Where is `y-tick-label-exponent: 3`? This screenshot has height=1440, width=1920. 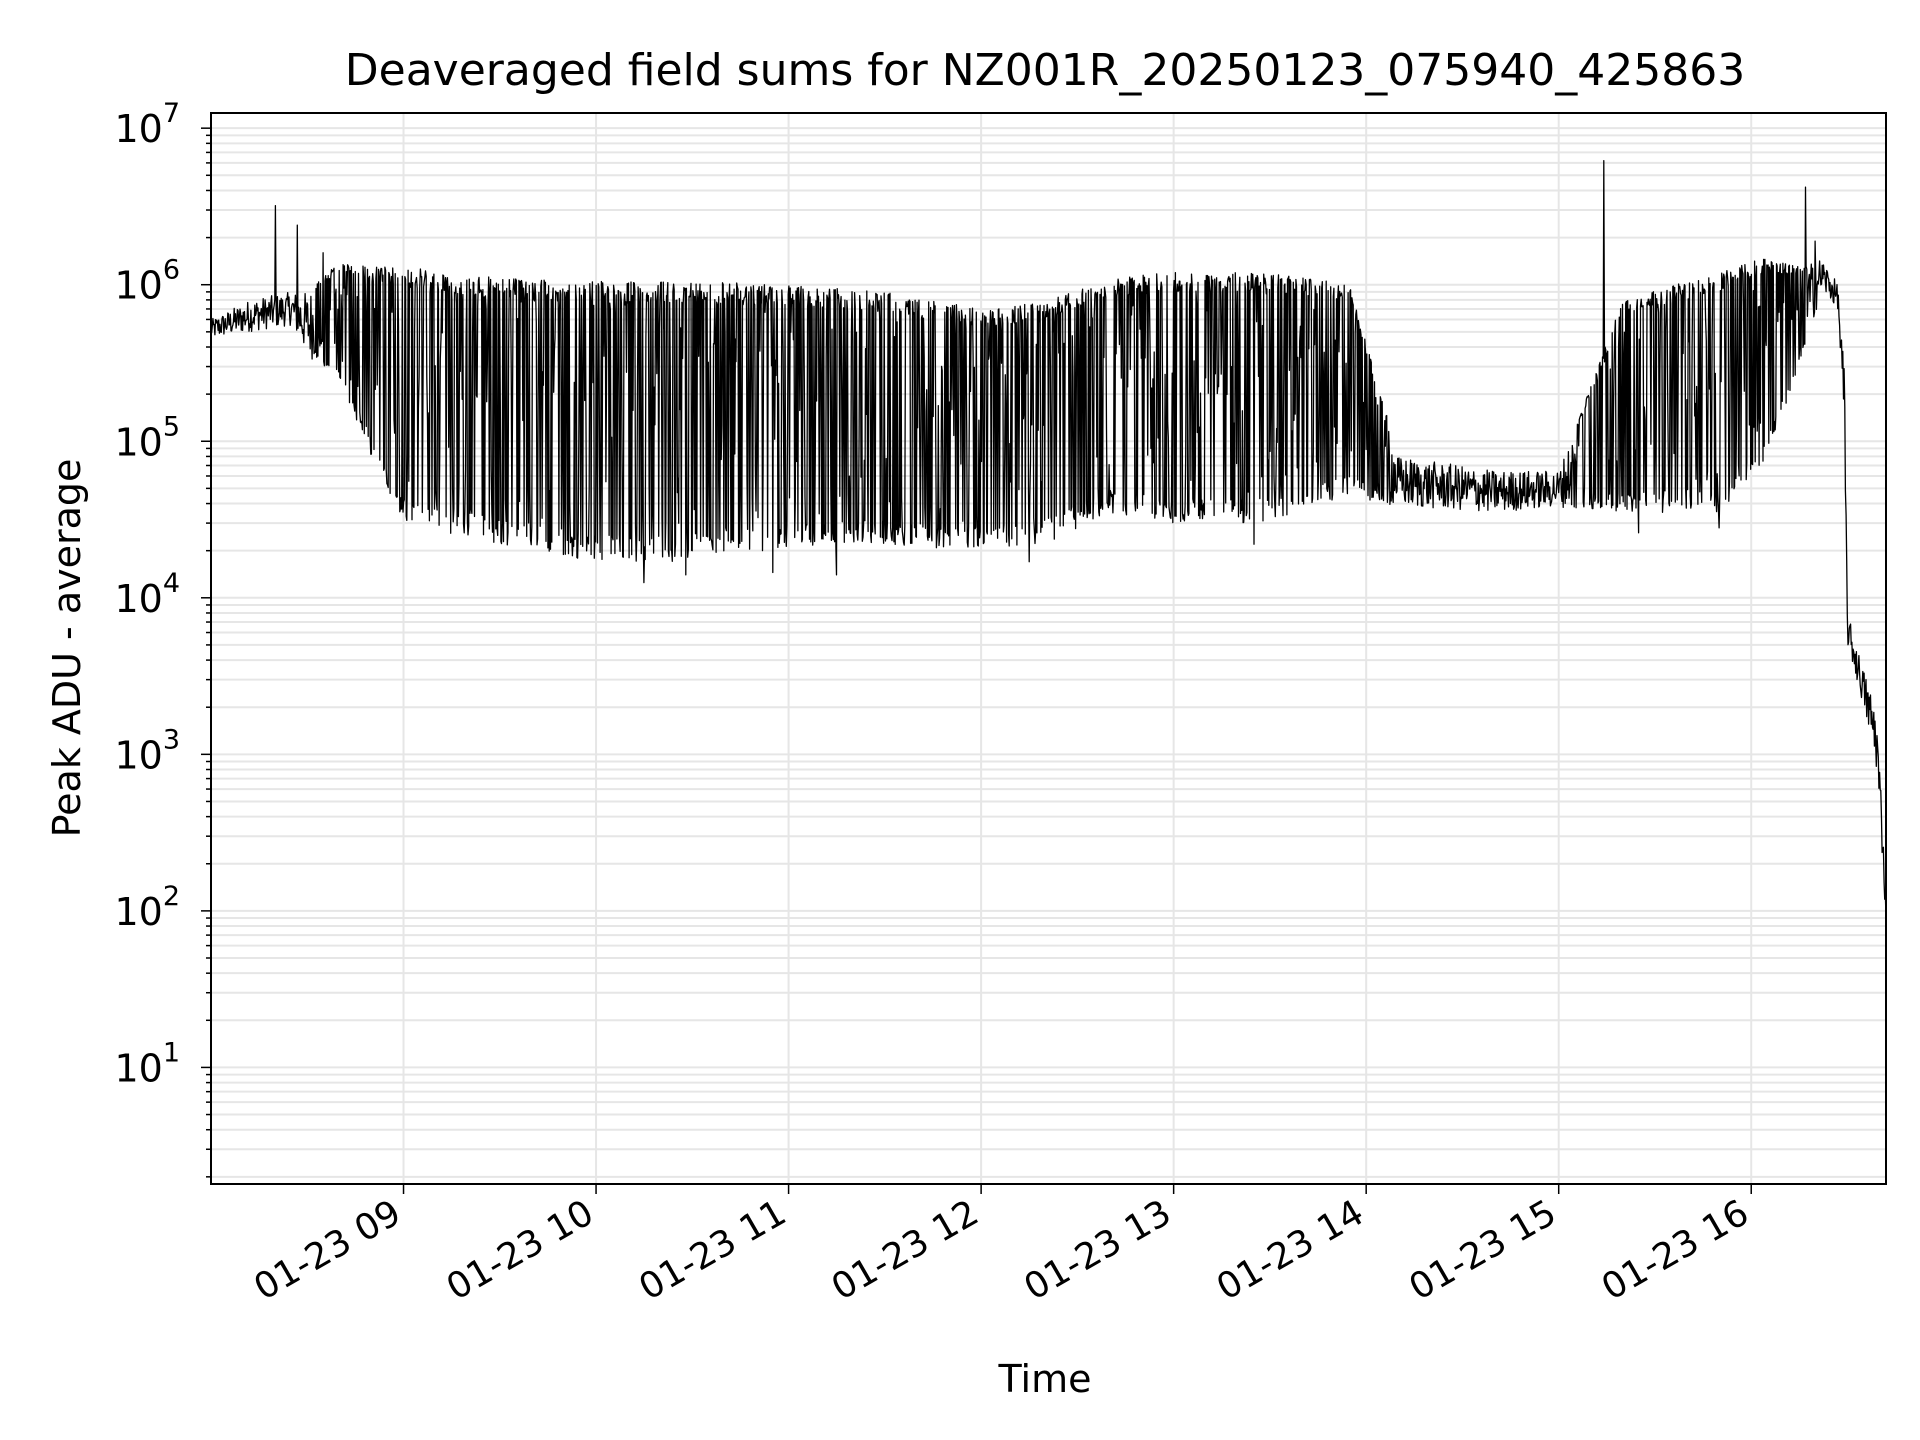
y-tick-label-exponent: 3 is located at coordinates (171, 739).